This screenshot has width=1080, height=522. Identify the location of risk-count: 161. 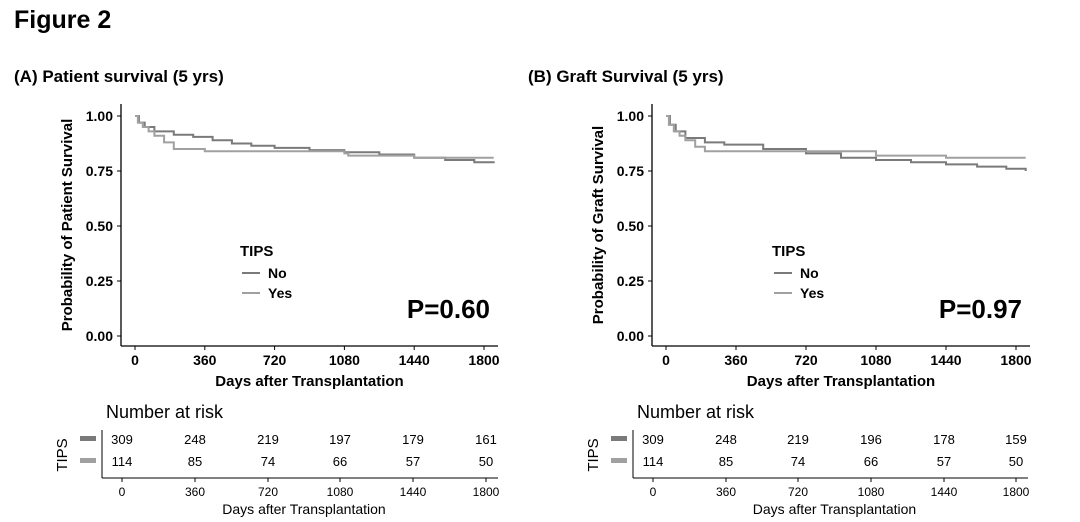
(486, 439).